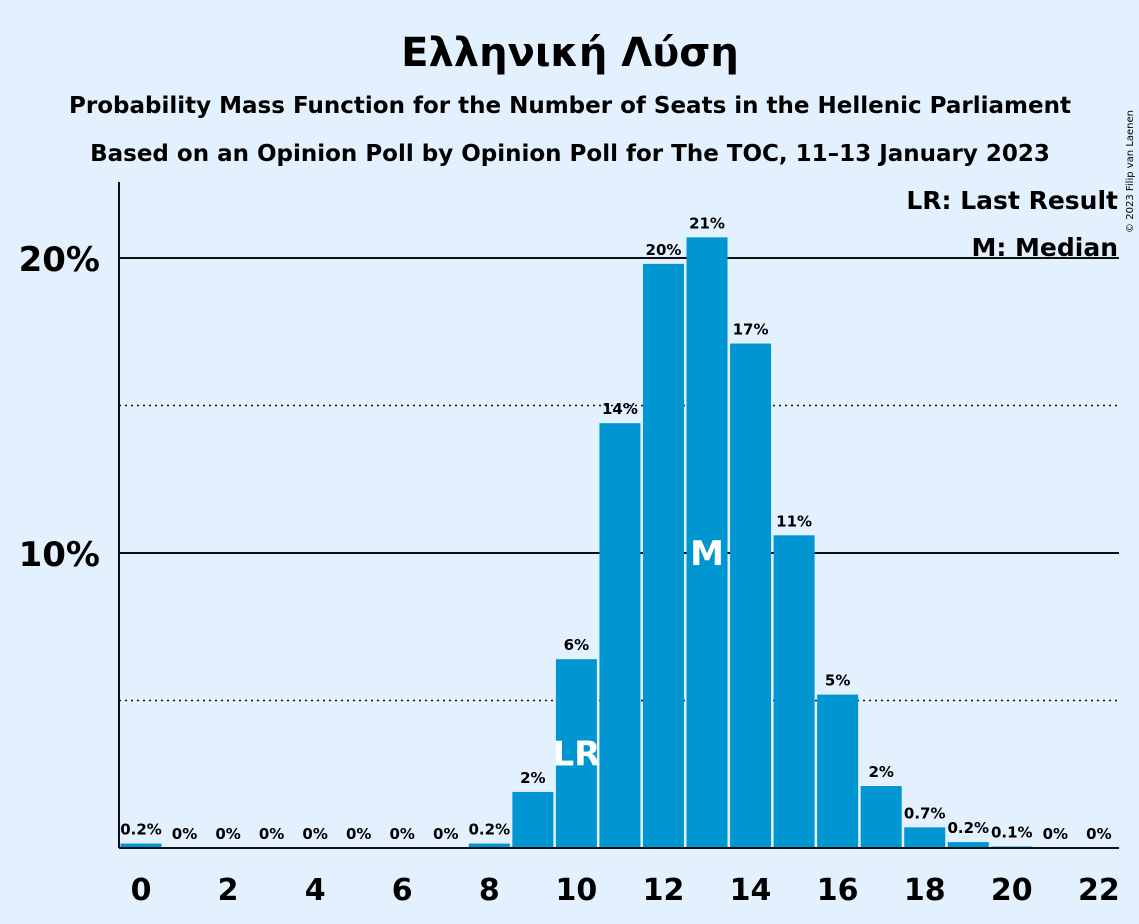  Describe the element at coordinates (1098, 834) in the screenshot. I see `data-label-seat-22: 0%` at that location.